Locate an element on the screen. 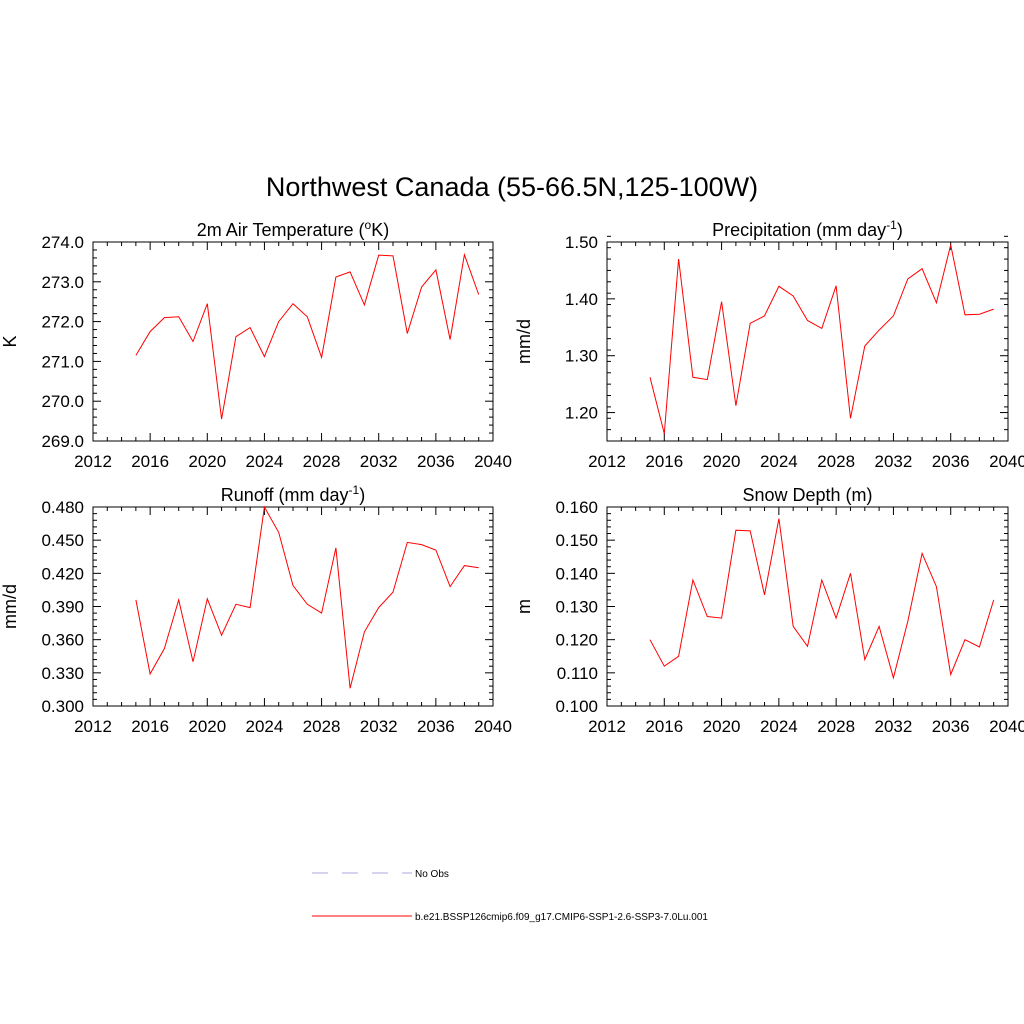 Image resolution: width=1024 pixels, height=1024 pixels. y-tick-label: 0.110 is located at coordinates (577, 673).